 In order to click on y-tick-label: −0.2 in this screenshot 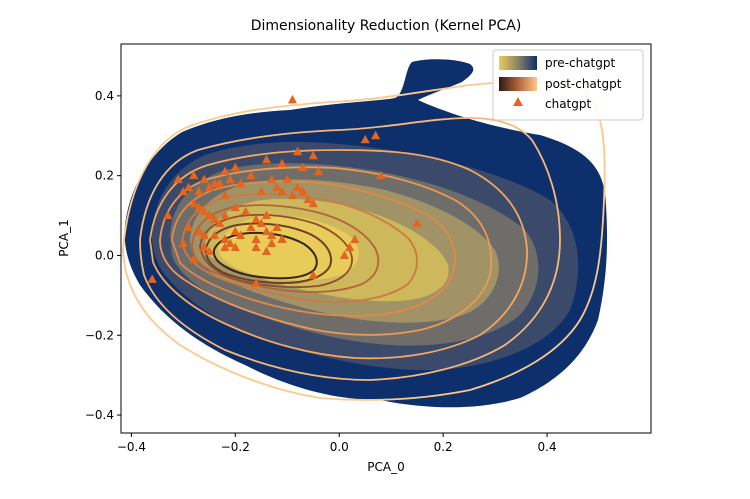, I will do `click(99, 335)`.